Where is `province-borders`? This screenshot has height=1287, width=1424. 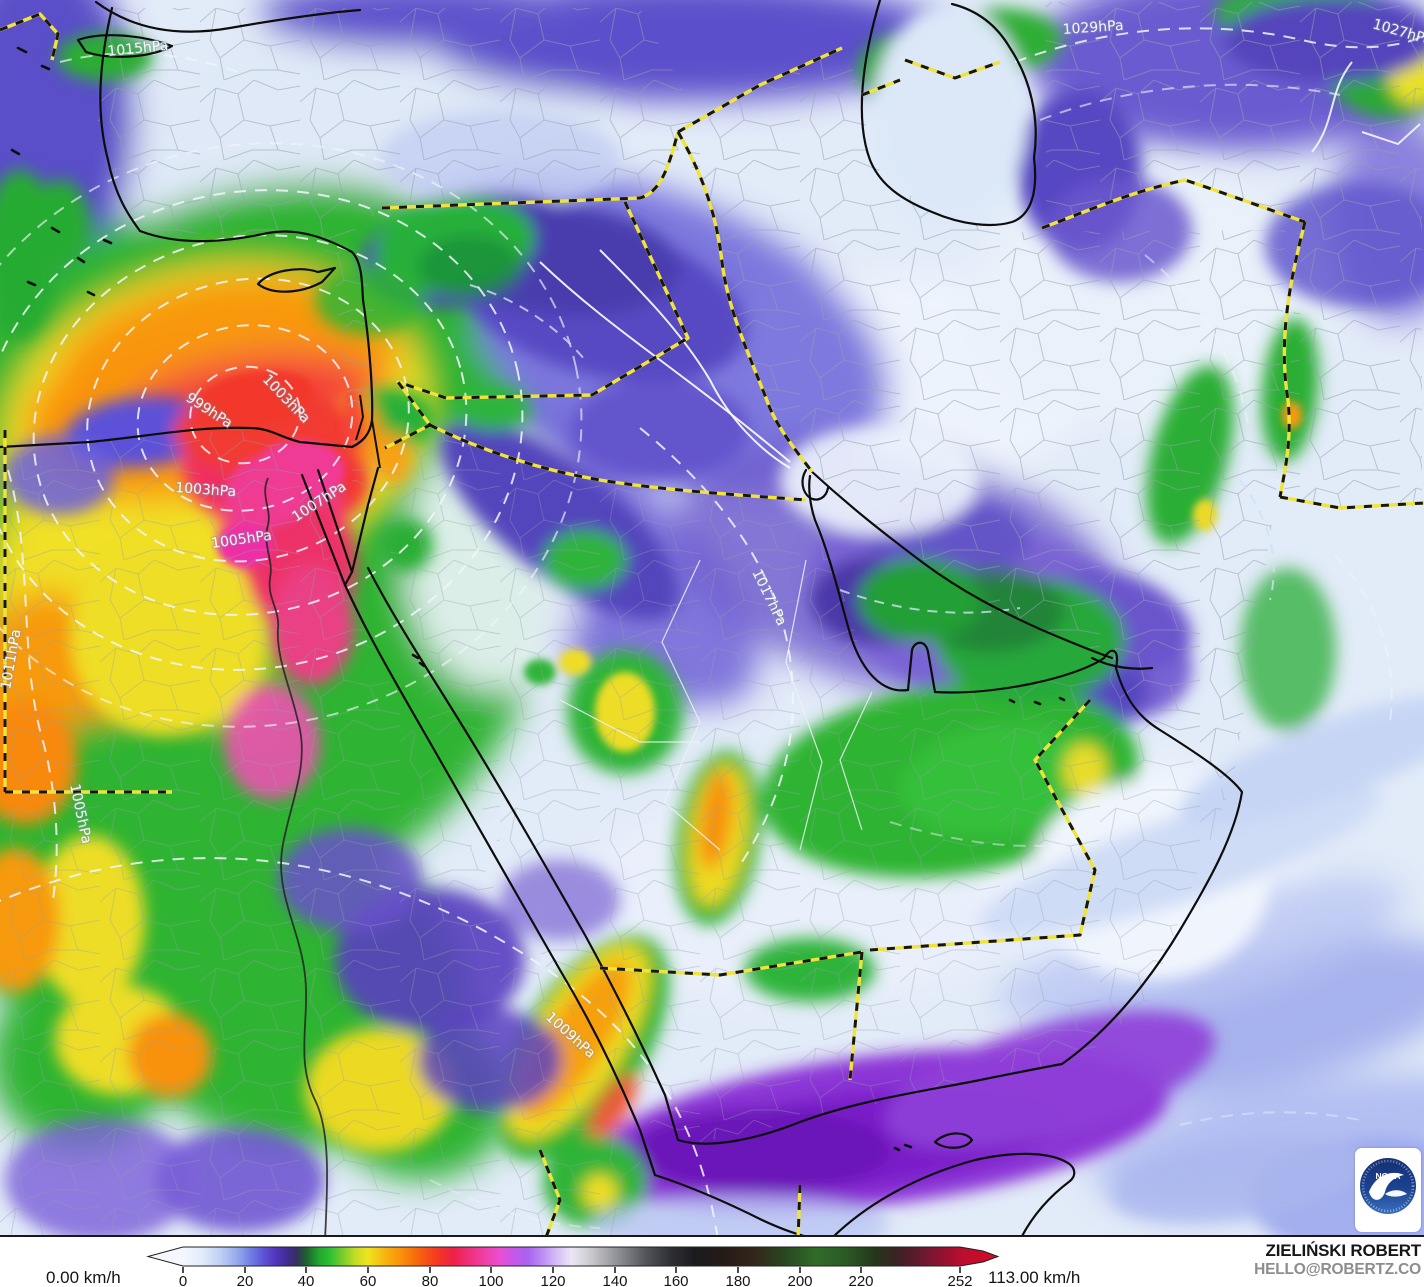
province-borders is located at coordinates (716, 705).